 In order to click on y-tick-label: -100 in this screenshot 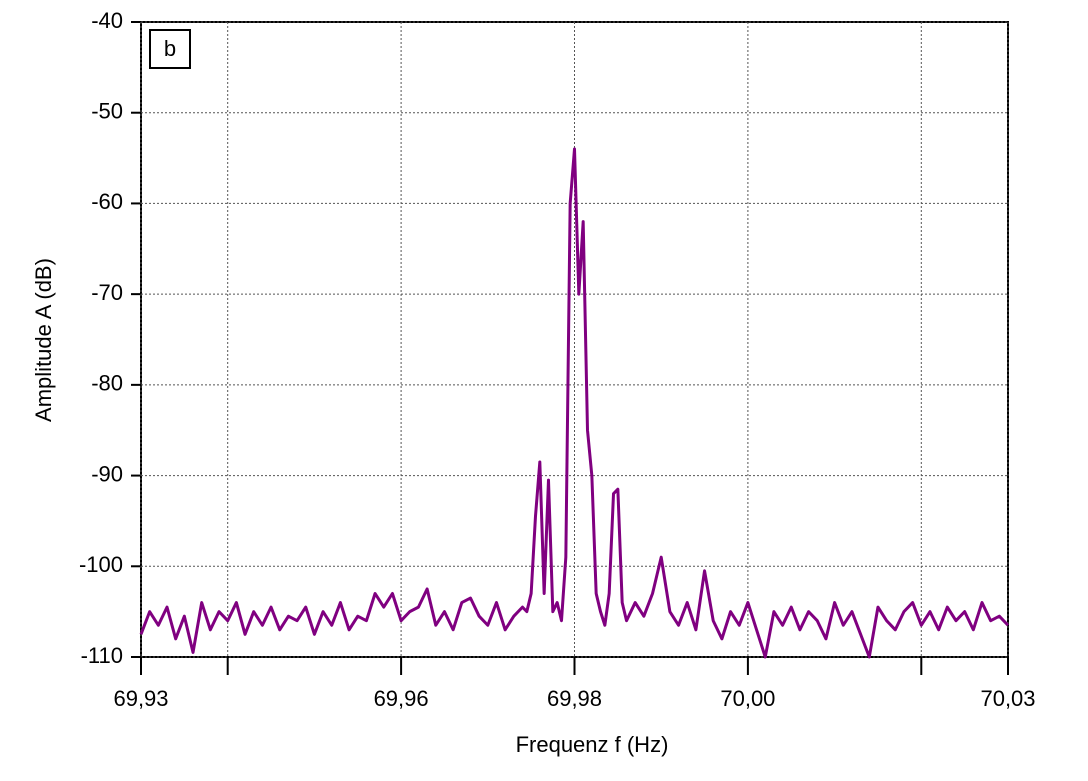, I will do `click(101, 564)`.